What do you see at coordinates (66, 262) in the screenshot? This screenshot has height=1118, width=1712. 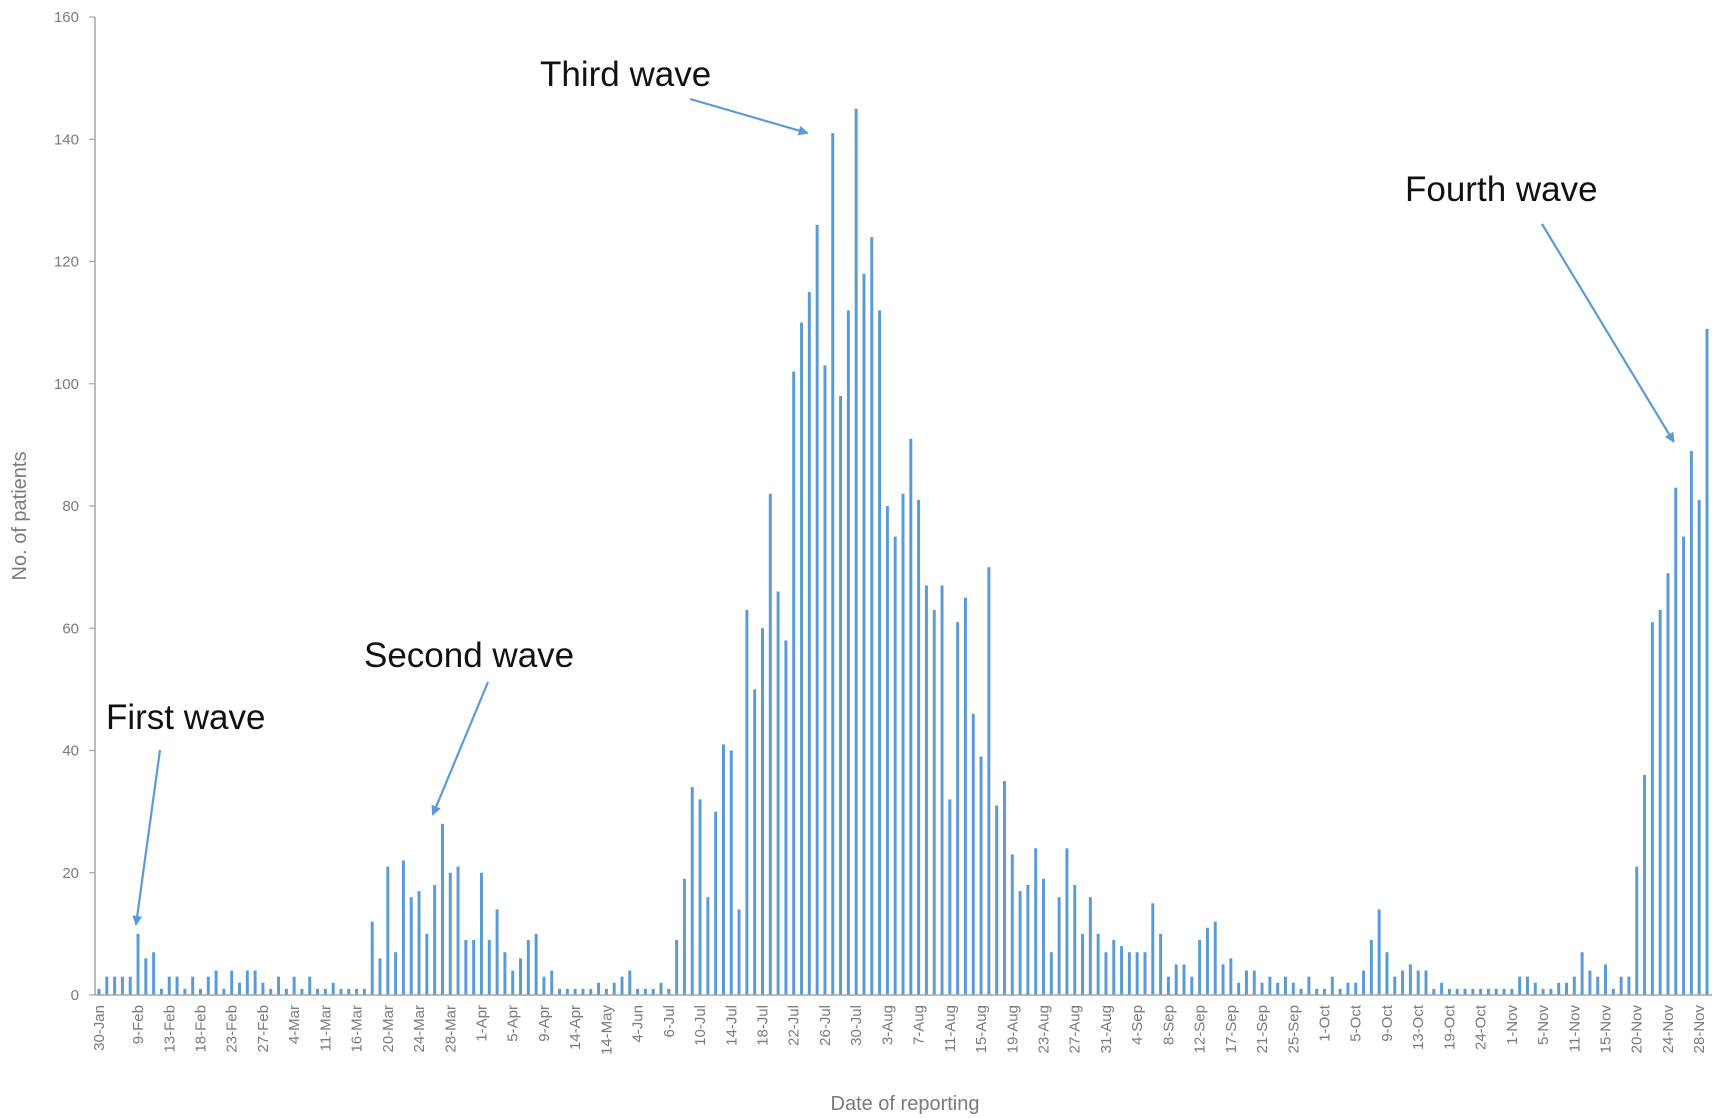 I see `y-tick-label: 120` at bounding box center [66, 262].